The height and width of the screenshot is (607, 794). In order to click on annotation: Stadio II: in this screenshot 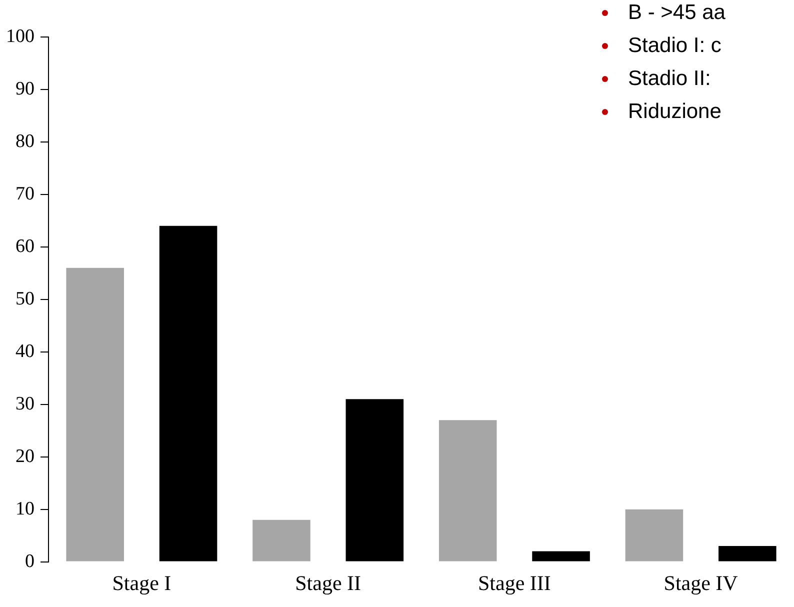, I will do `click(669, 78)`.